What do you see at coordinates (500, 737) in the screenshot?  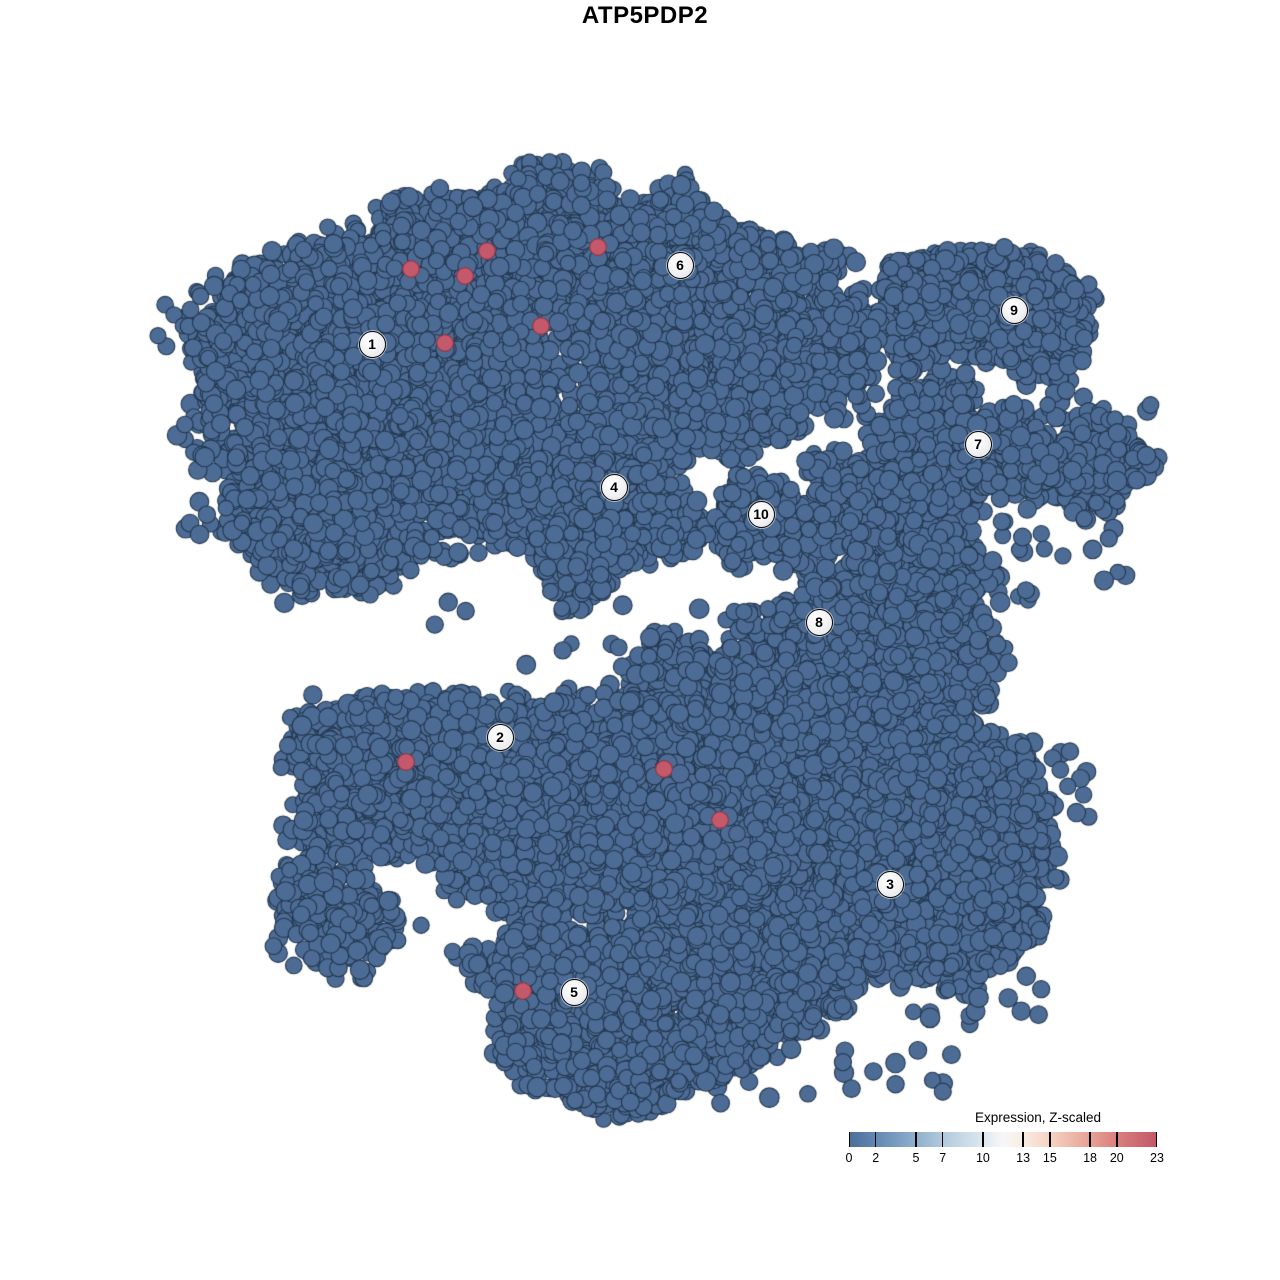 I see `cluster-label-badge-2: 2` at bounding box center [500, 737].